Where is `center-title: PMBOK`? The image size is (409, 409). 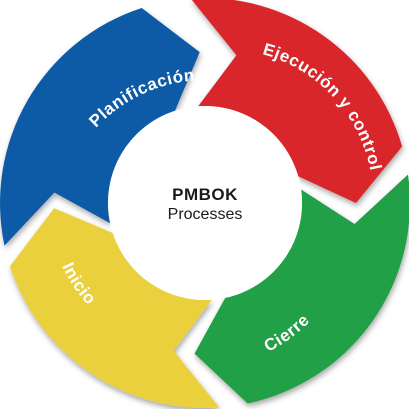
center-title: PMBOK is located at coordinates (205, 194).